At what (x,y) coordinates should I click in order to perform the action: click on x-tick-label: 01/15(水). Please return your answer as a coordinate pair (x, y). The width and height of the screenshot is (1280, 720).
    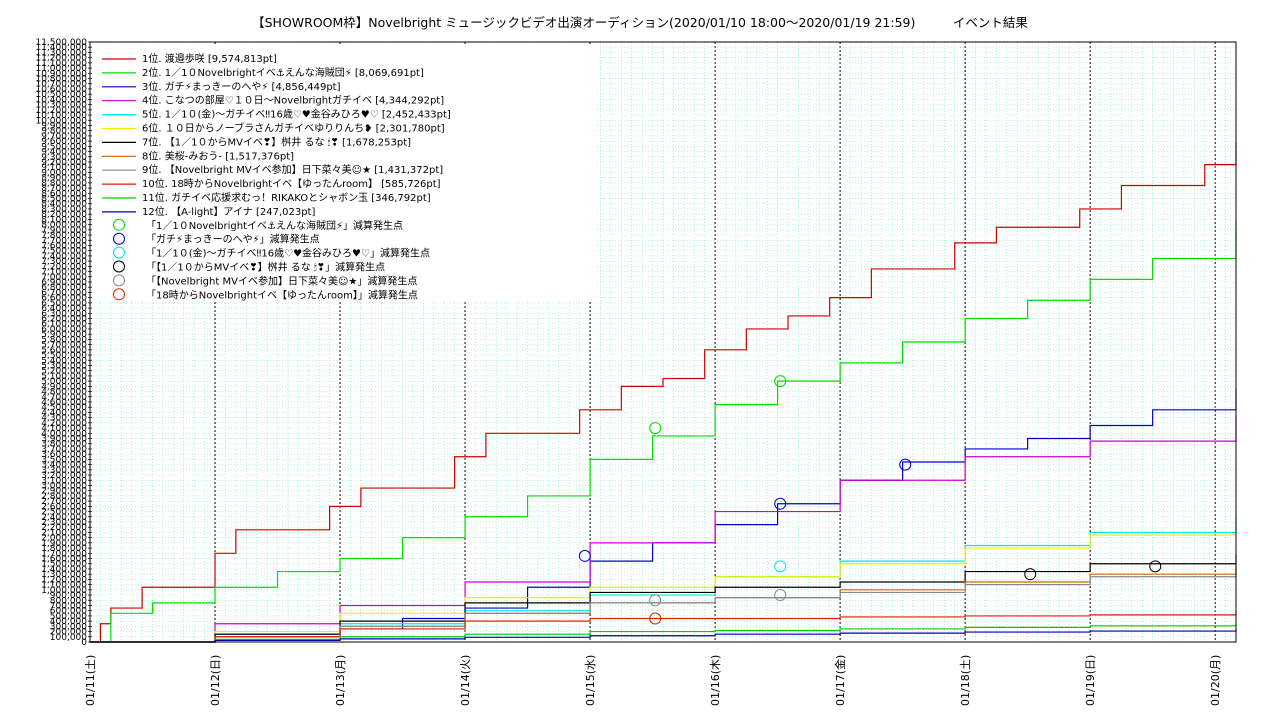
    Looking at the image, I should click on (590, 680).